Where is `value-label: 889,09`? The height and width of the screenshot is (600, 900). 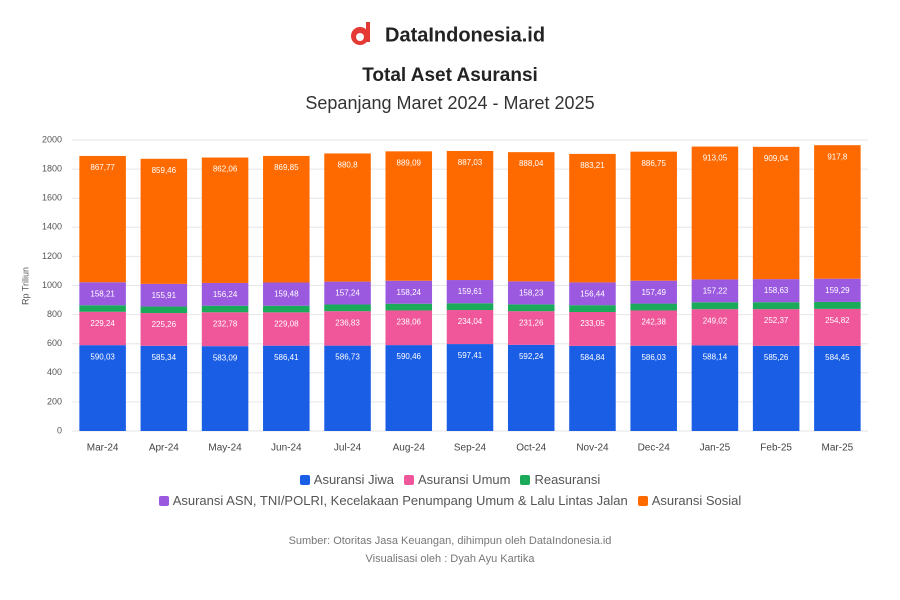 value-label: 889,09 is located at coordinates (409, 162).